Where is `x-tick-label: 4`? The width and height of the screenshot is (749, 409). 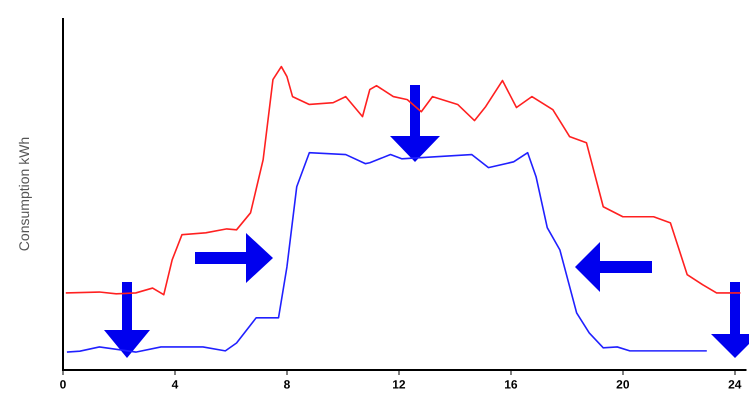 x-tick-label: 4 is located at coordinates (175, 385).